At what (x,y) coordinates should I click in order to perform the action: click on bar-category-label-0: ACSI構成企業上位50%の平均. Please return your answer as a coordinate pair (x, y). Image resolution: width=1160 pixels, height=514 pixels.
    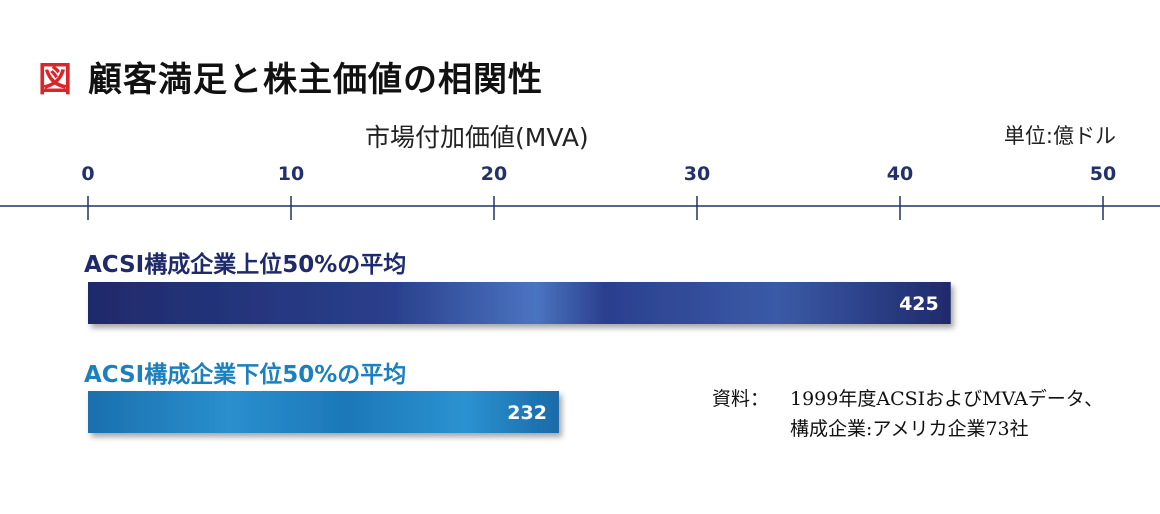
    Looking at the image, I should click on (245, 264).